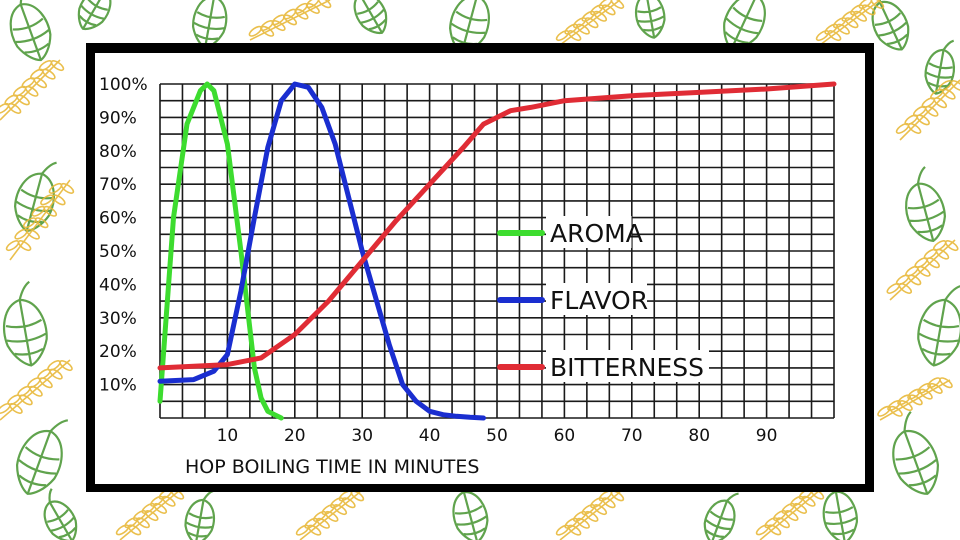  Describe the element at coordinates (596, 233) in the screenshot. I see `legend-label-aroma: AROMA` at that location.